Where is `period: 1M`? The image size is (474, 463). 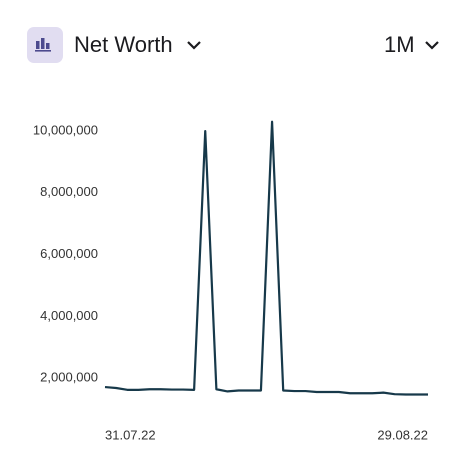
period: 1M is located at coordinates (399, 44).